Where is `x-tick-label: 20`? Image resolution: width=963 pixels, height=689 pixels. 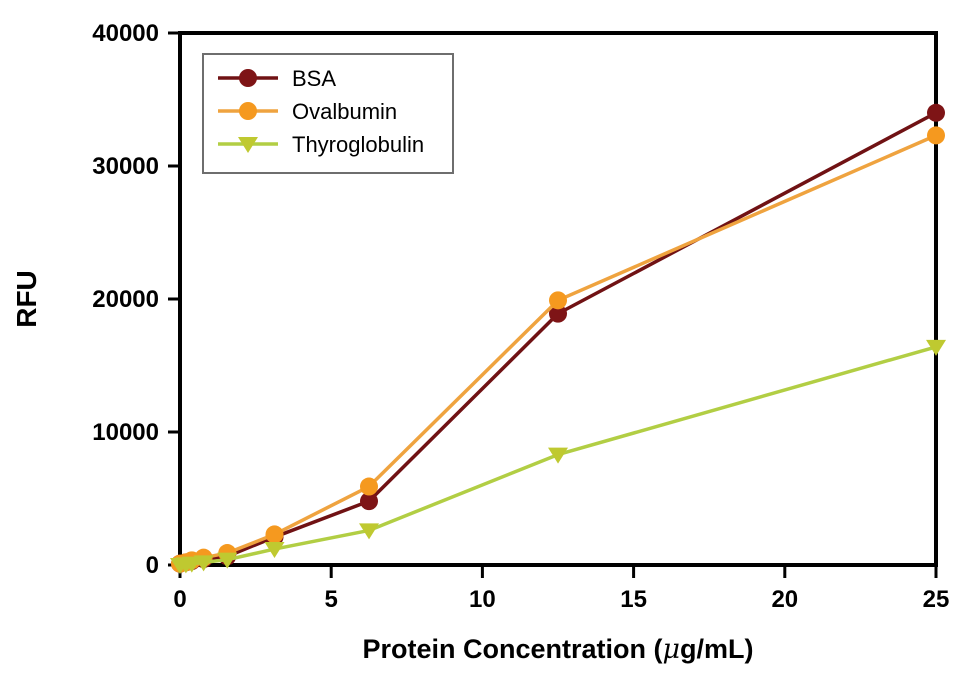
x-tick-label: 20 is located at coordinates (784, 599).